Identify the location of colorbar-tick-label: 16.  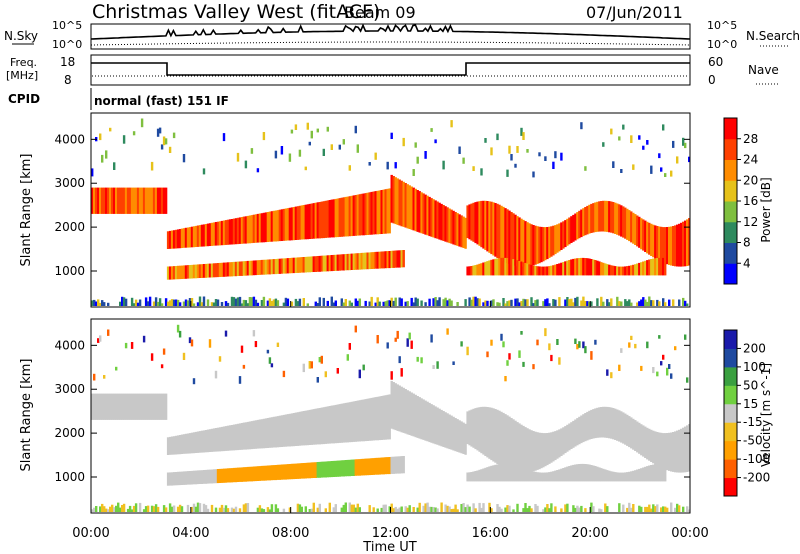
(750, 201).